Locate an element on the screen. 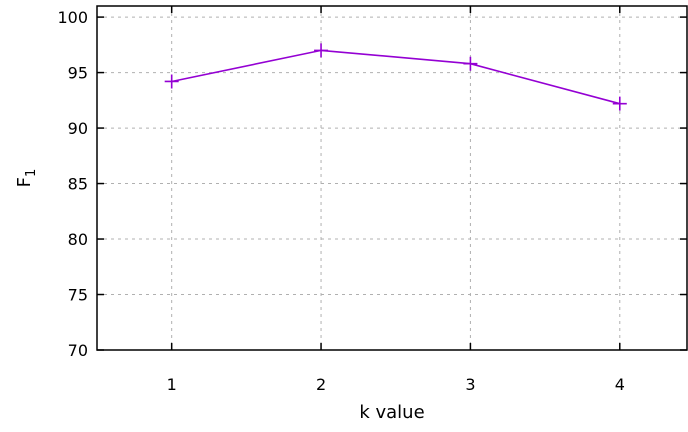 The image size is (688, 432). y-axis-label-subscript: 1 is located at coordinates (31, 173).